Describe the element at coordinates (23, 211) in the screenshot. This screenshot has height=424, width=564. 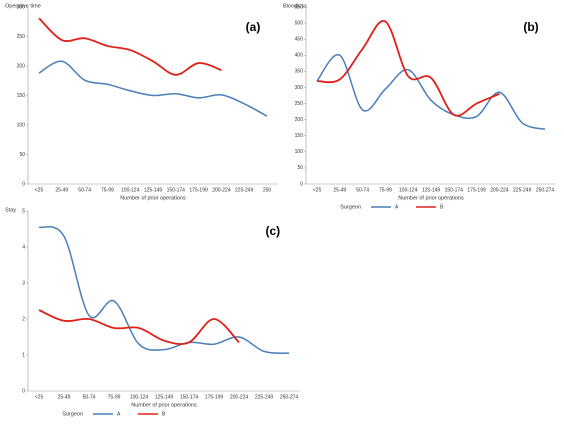
I see `y-tick-label: 5` at that location.